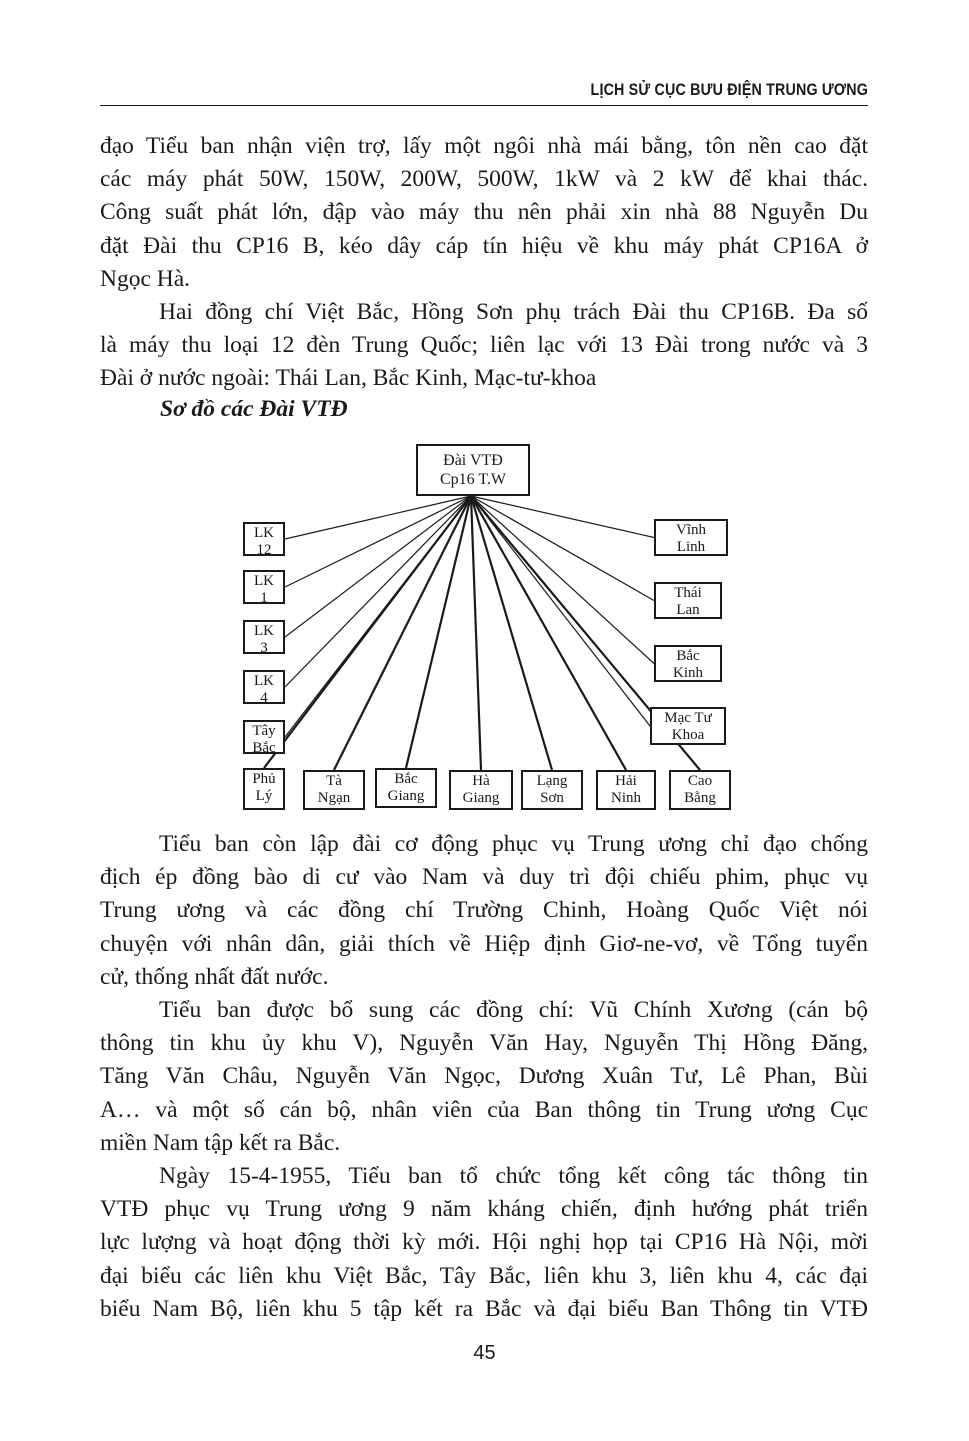  Describe the element at coordinates (626, 798) in the screenshot. I see `station-label: Ninh` at that location.